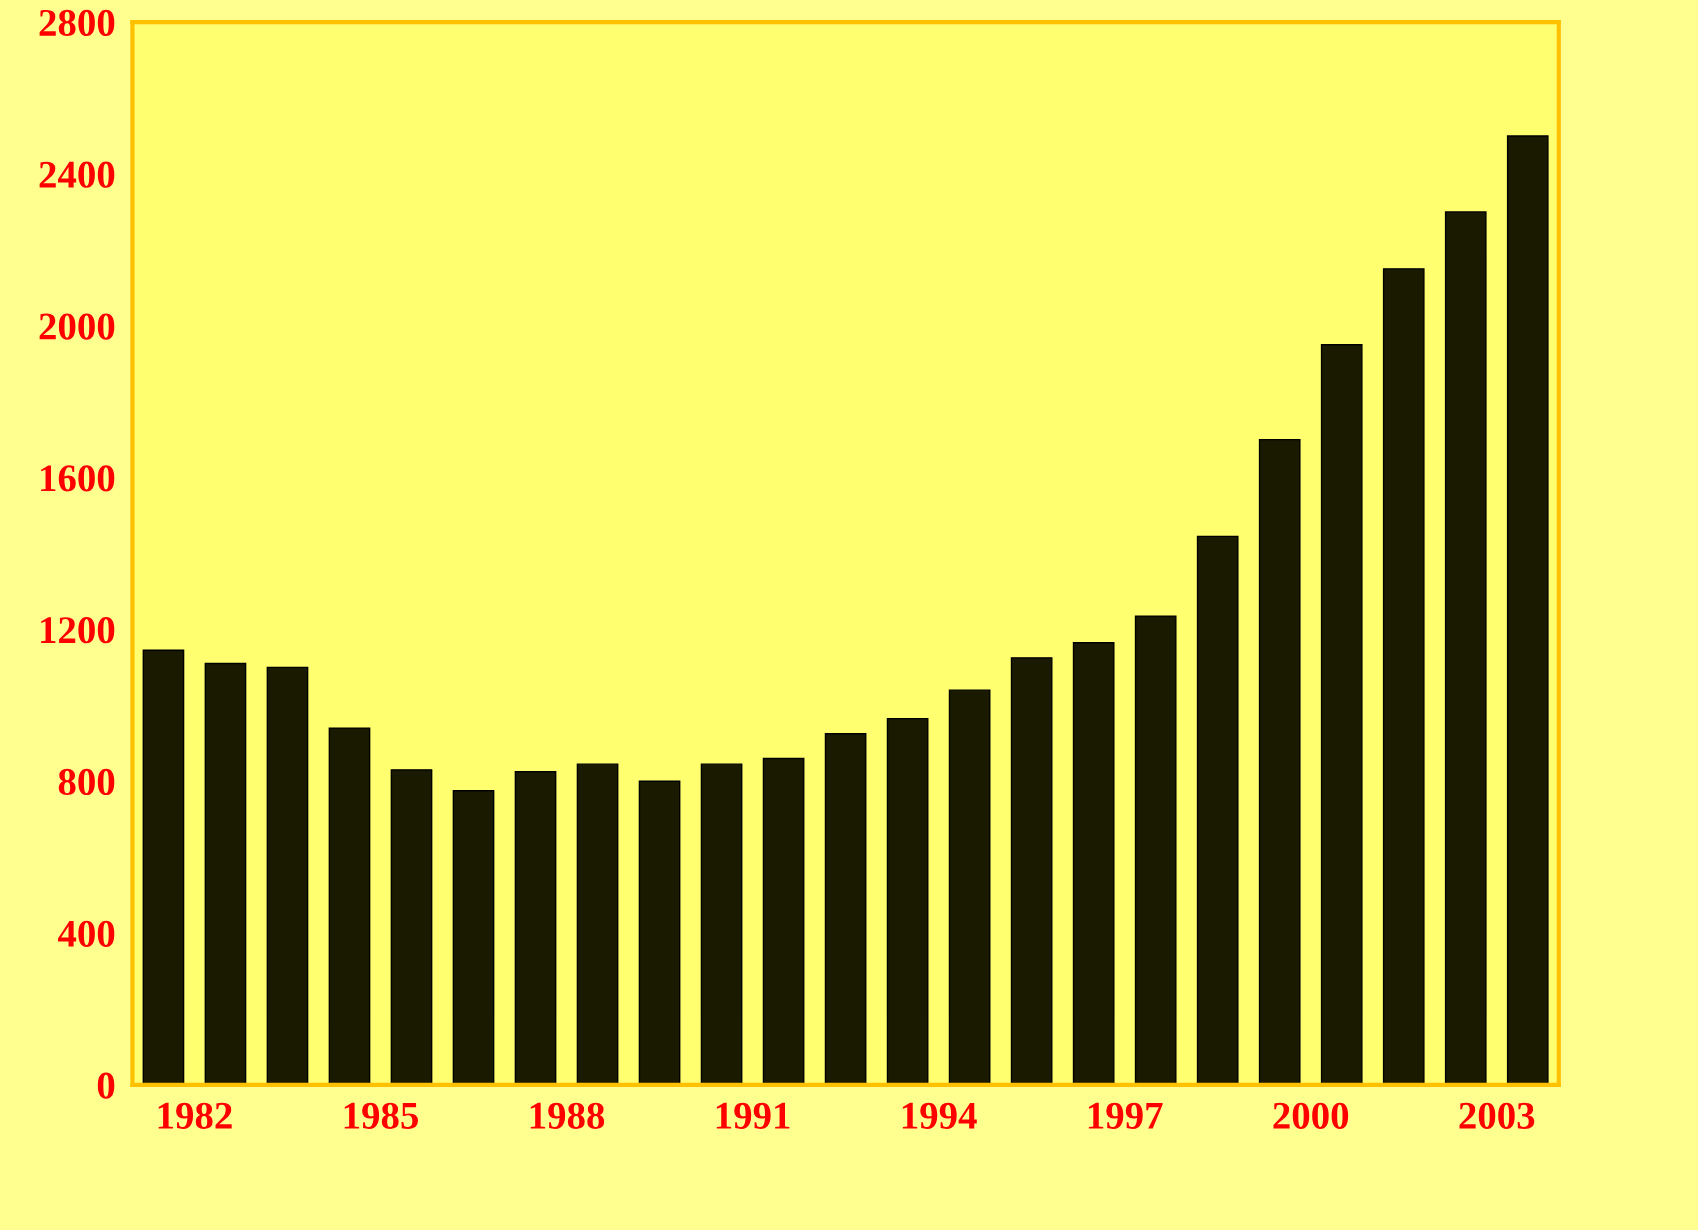  What do you see at coordinates (77, 326) in the screenshot?
I see `y-tick-label: 2000` at bounding box center [77, 326].